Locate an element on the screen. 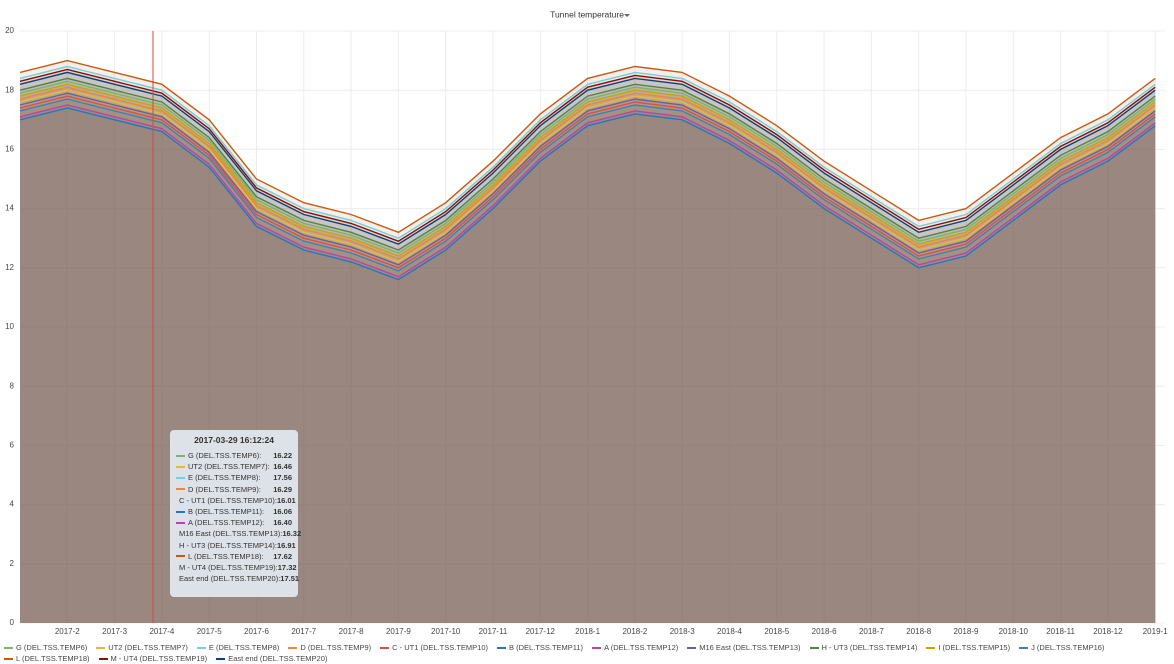 The image size is (1174, 664). y-tick-label: 0 is located at coordinates (12, 622).